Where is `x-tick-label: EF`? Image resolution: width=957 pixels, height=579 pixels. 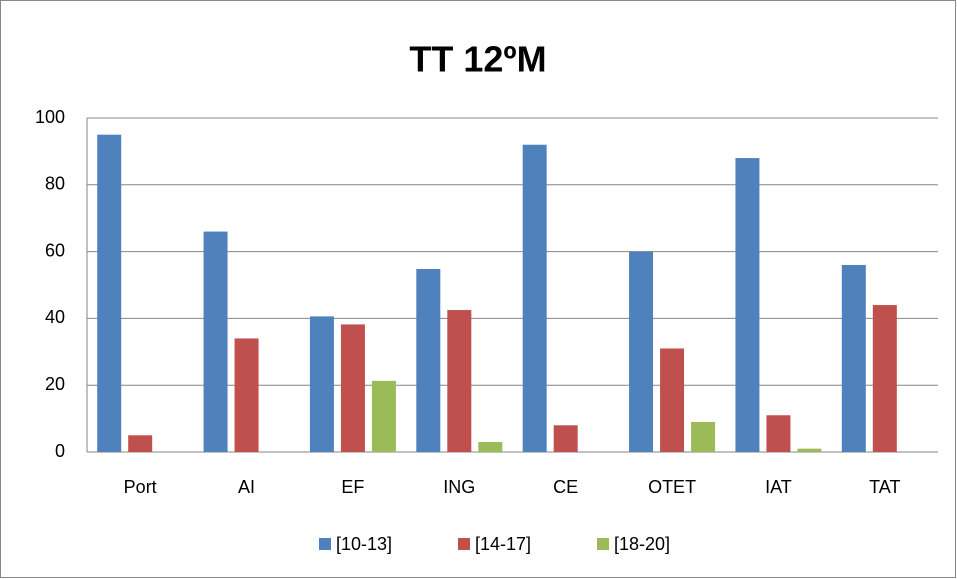
x-tick-label: EF is located at coordinates (352, 487).